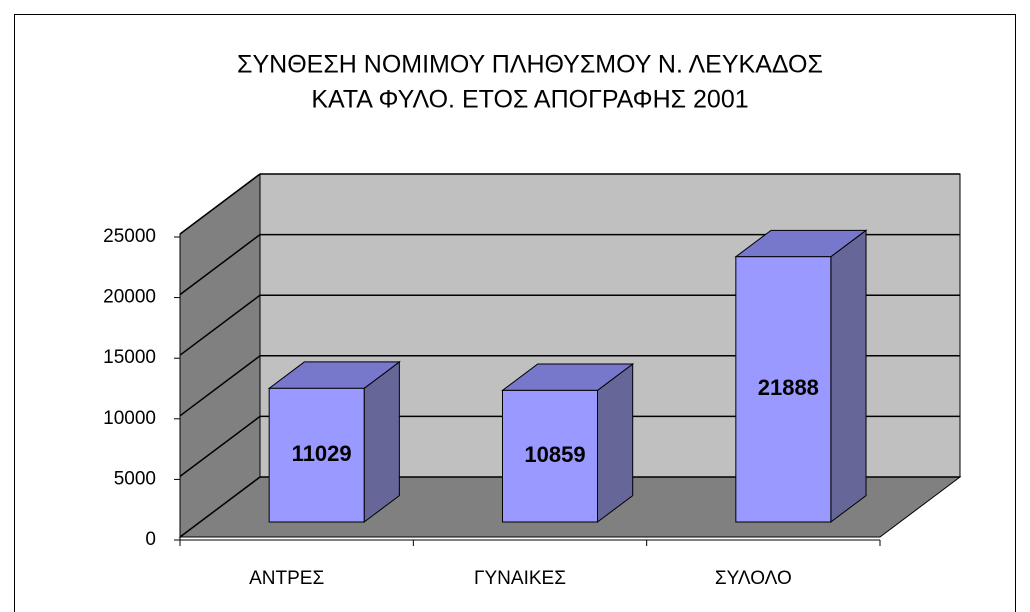 The height and width of the screenshot is (612, 1030). I want to click on data-label: 21888, so click(788, 387).